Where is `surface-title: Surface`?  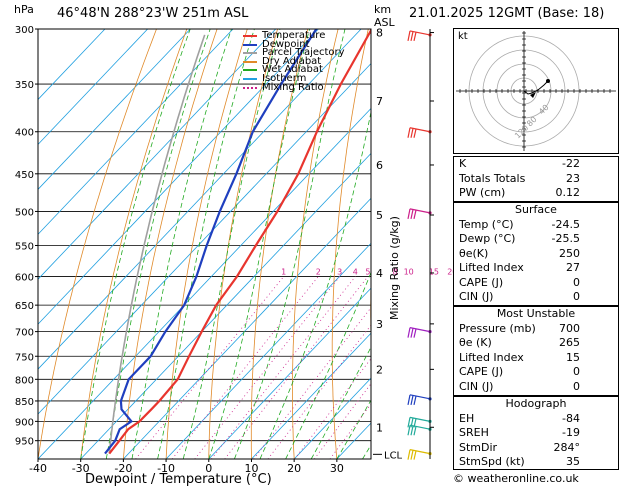
surface-title: Surface is located at coordinates (536, 209).